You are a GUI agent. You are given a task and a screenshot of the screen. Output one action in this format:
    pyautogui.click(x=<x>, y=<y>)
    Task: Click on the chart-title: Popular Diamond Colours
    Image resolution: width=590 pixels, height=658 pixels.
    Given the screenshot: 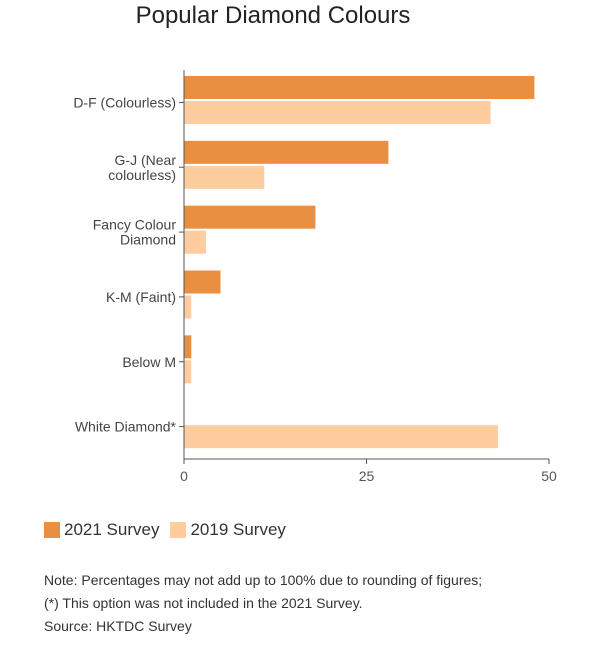 What is the action you would take?
    pyautogui.click(x=273, y=15)
    